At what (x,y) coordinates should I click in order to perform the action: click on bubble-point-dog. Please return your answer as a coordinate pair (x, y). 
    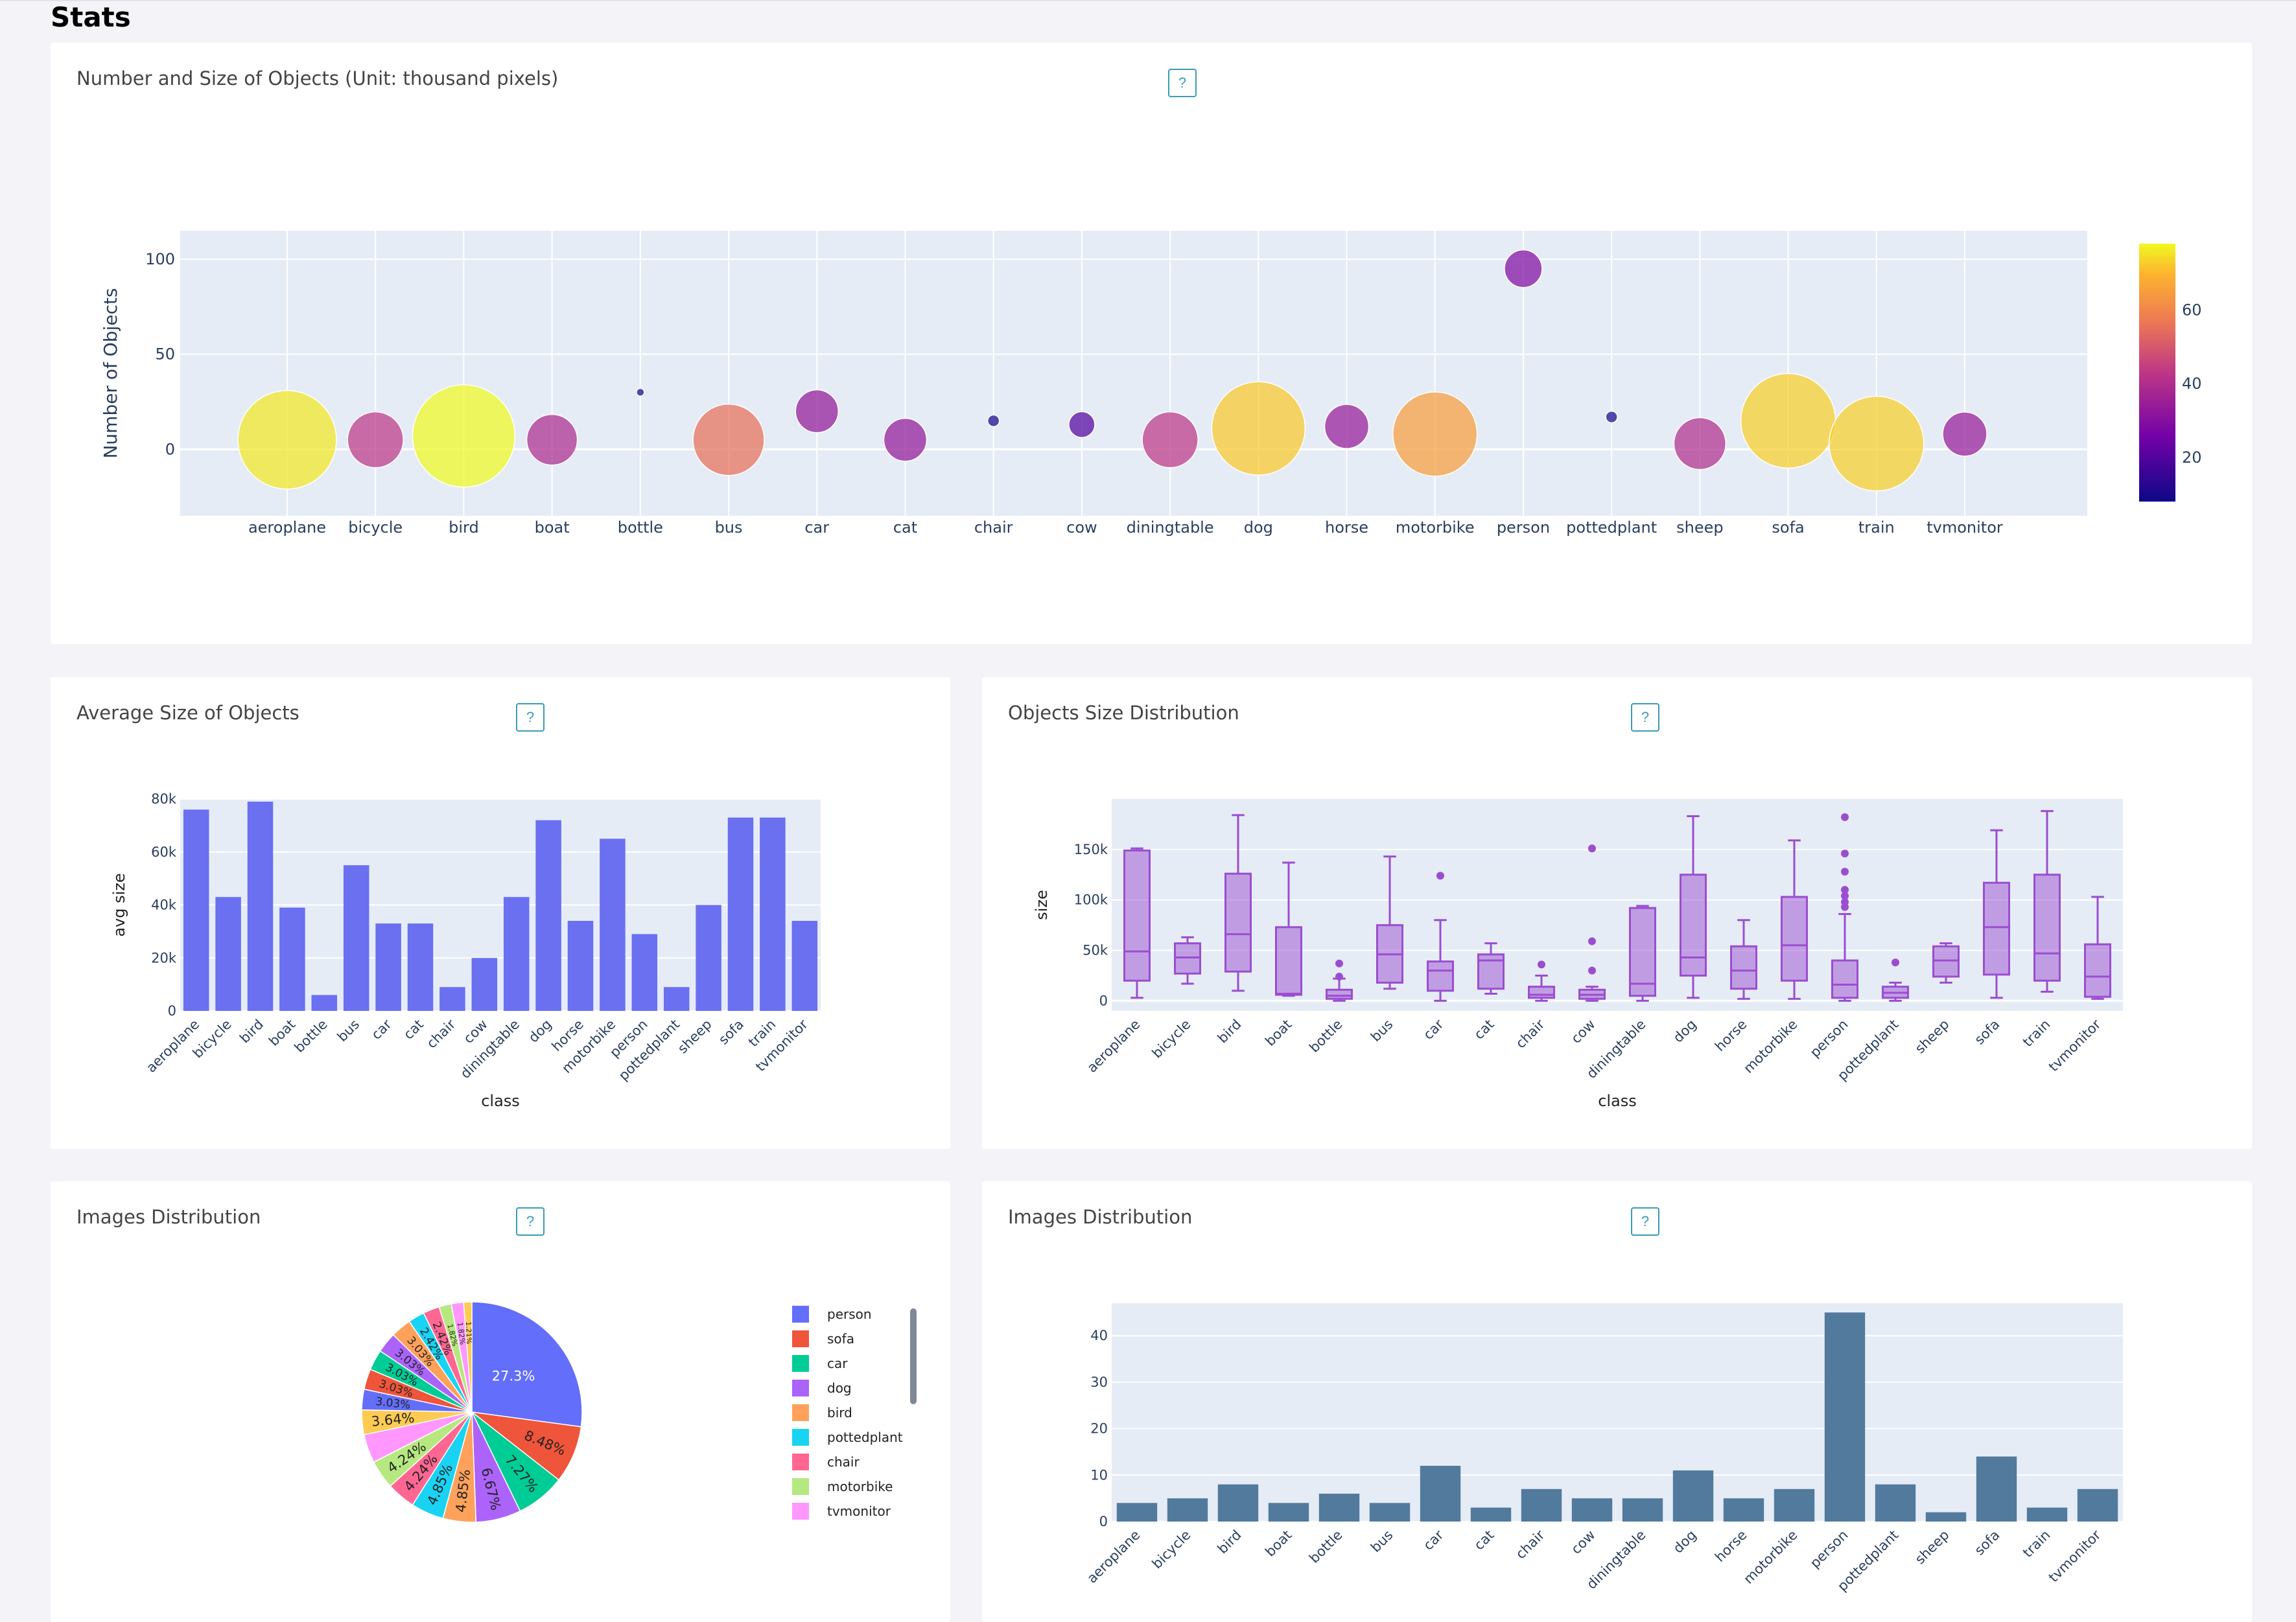
    Looking at the image, I should click on (1259, 429).